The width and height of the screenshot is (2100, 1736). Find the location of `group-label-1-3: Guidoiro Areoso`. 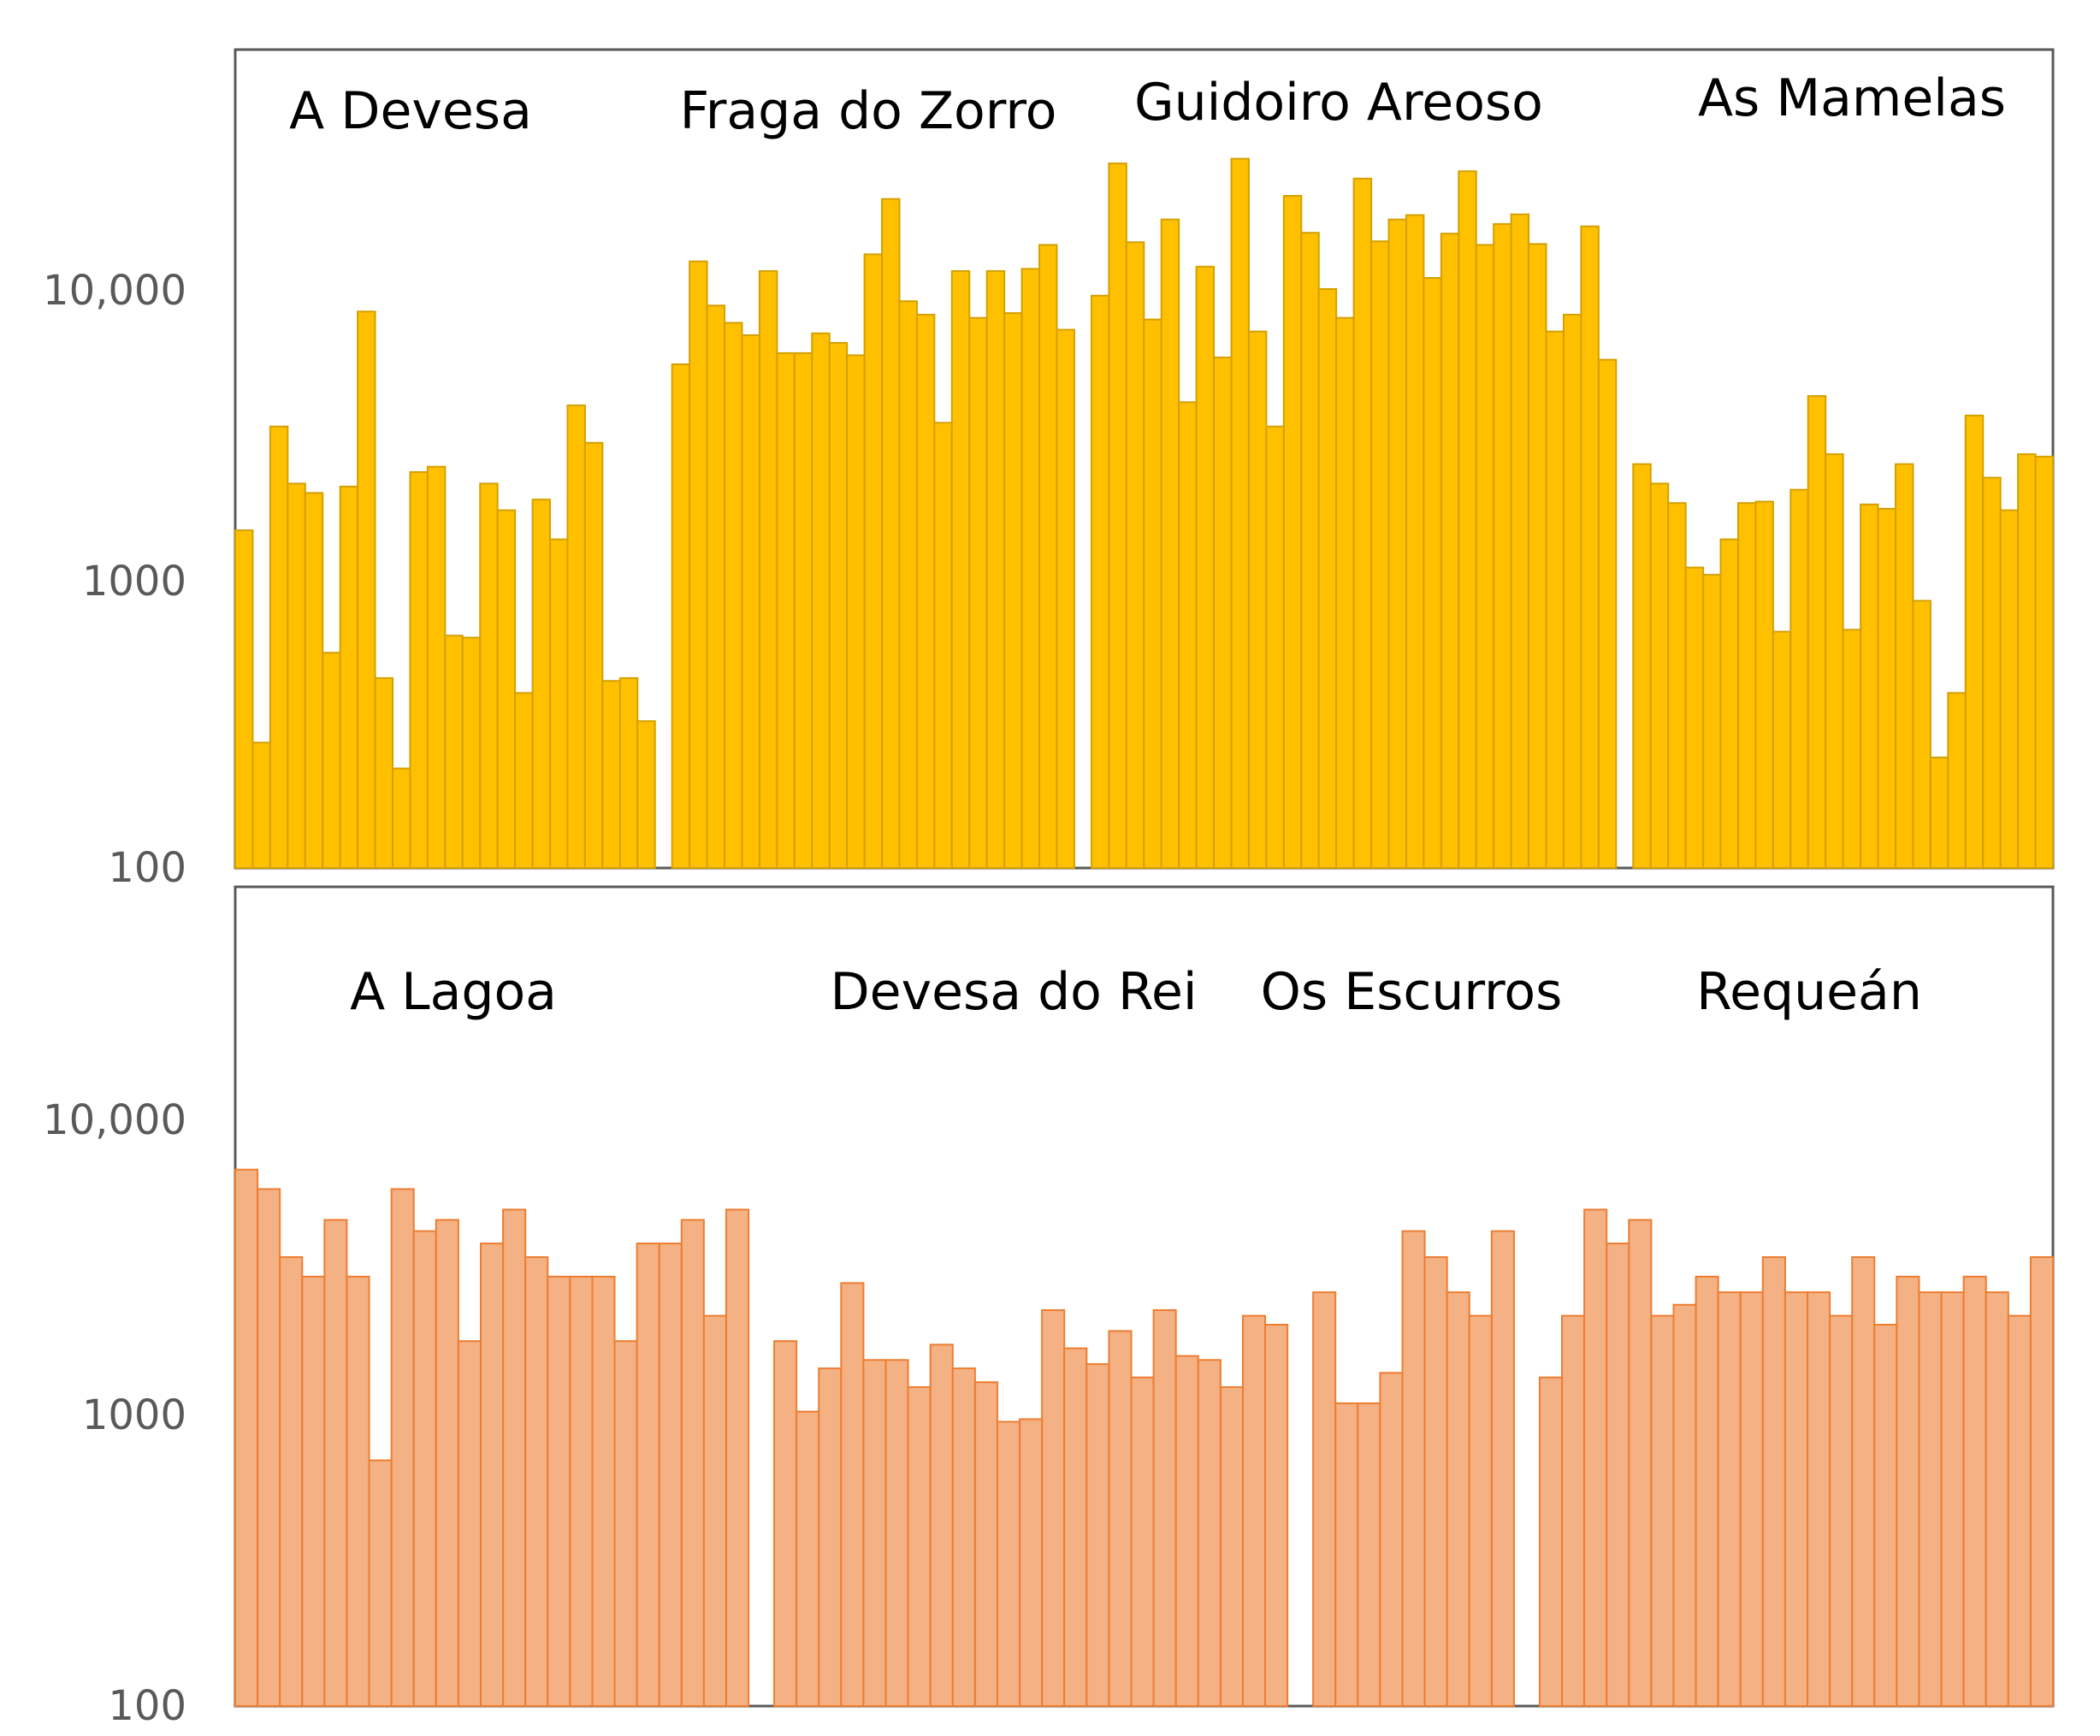

group-label-1-3: Guidoiro Areoso is located at coordinates (1339, 103).